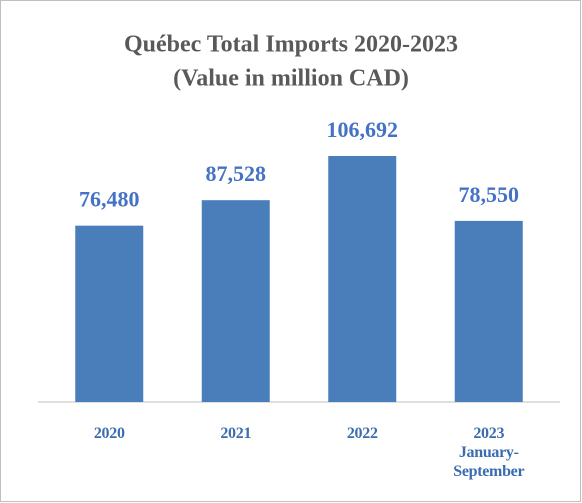  I want to click on x-tick-label: 2022, so click(362, 433).